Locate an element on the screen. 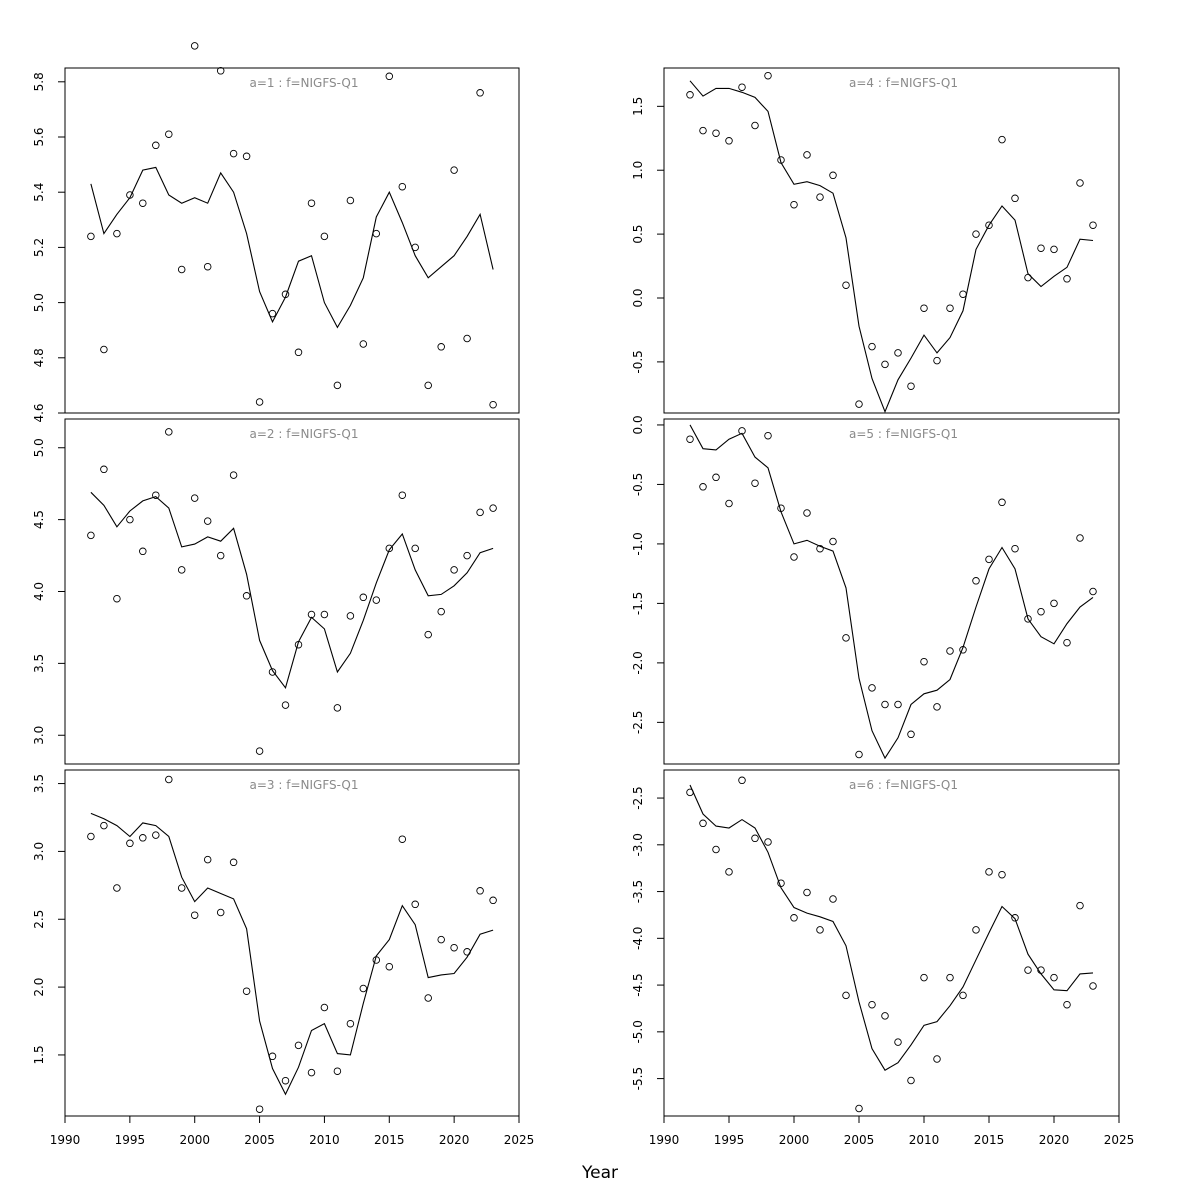 The height and width of the screenshot is (1200, 1200). y-tick-label: 3.5 is located at coordinates (39, 783).